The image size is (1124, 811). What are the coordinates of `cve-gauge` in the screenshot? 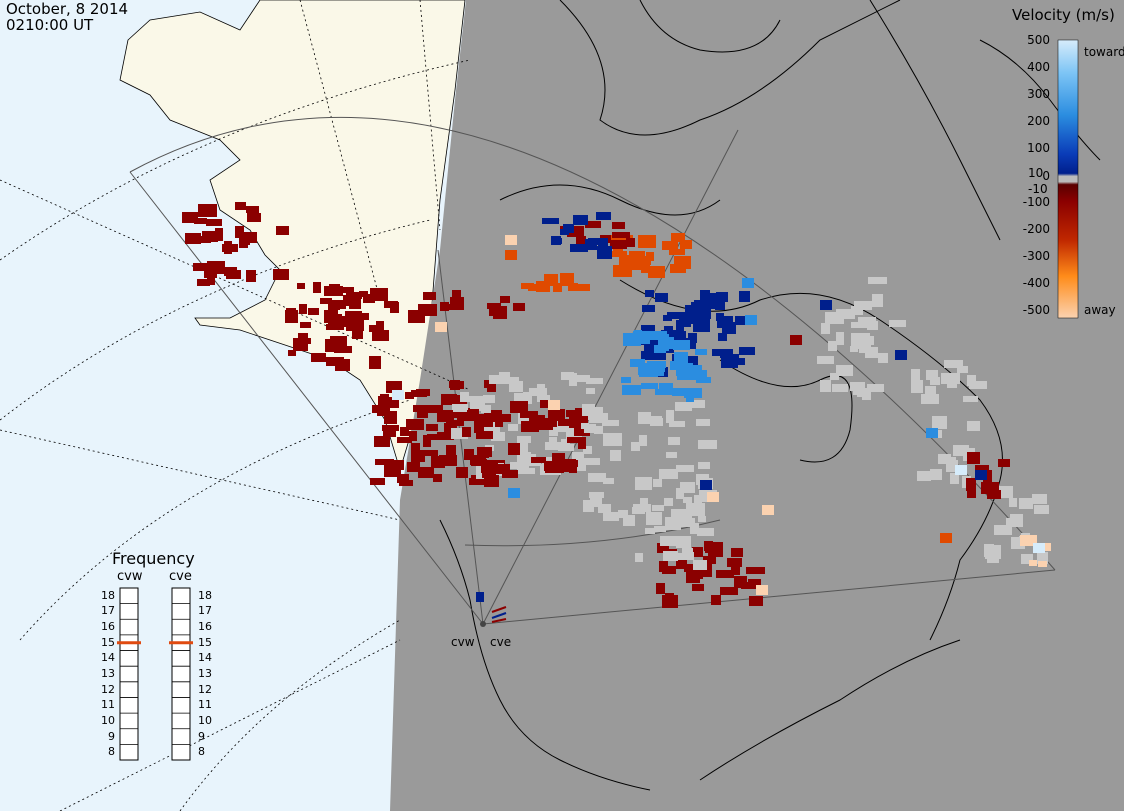 It's located at (181, 674).